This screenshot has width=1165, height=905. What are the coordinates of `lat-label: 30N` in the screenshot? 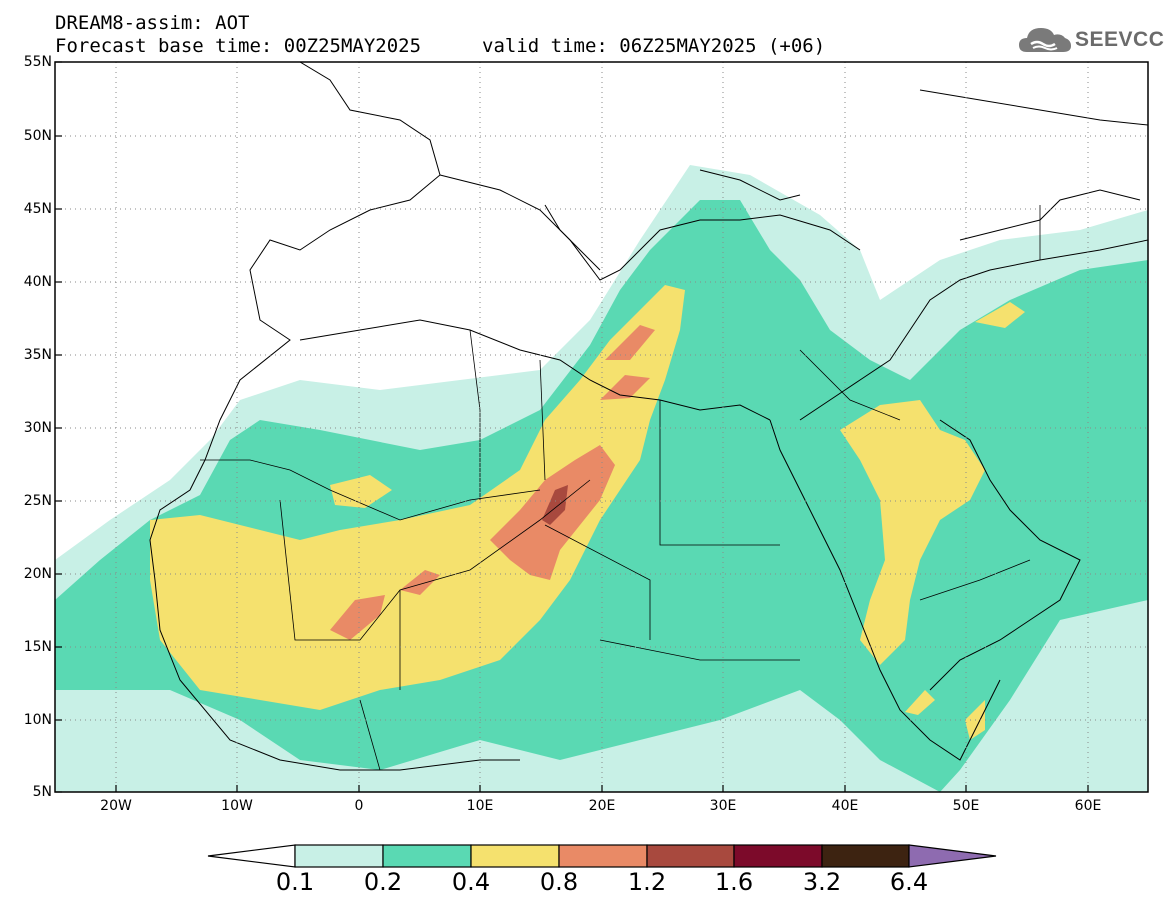 It's located at (37, 428).